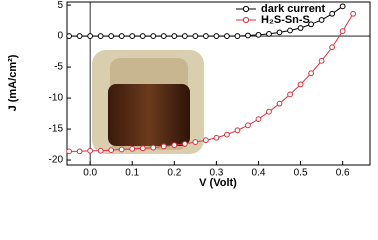  What do you see at coordinates (216, 173) in the screenshot?
I see `x-tick-label: 0.3` at bounding box center [216, 173].